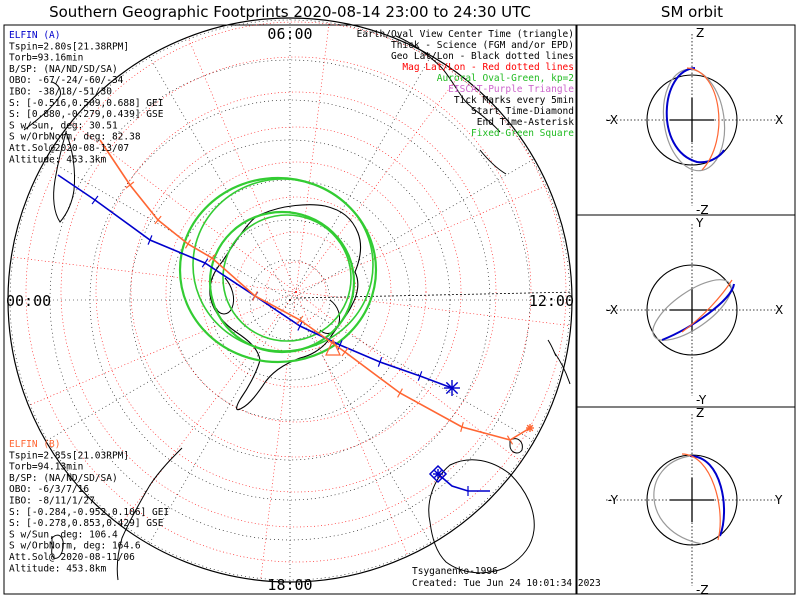  I want to click on elfin-a-info-line: S w/OrbNorm, deg: 82.38, so click(75, 137).